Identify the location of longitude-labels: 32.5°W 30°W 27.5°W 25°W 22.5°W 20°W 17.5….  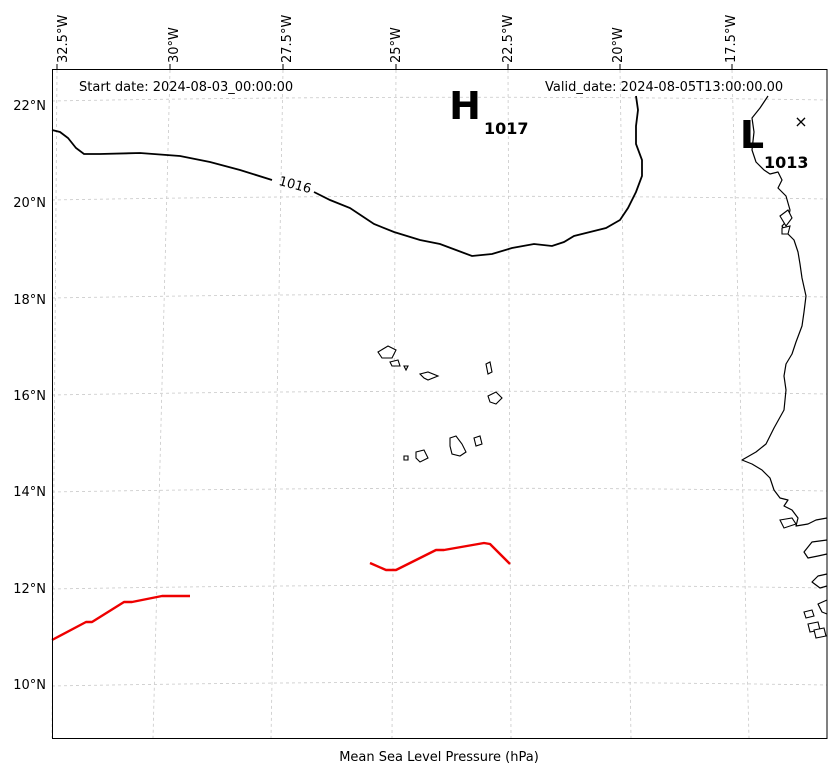
(397, 39).